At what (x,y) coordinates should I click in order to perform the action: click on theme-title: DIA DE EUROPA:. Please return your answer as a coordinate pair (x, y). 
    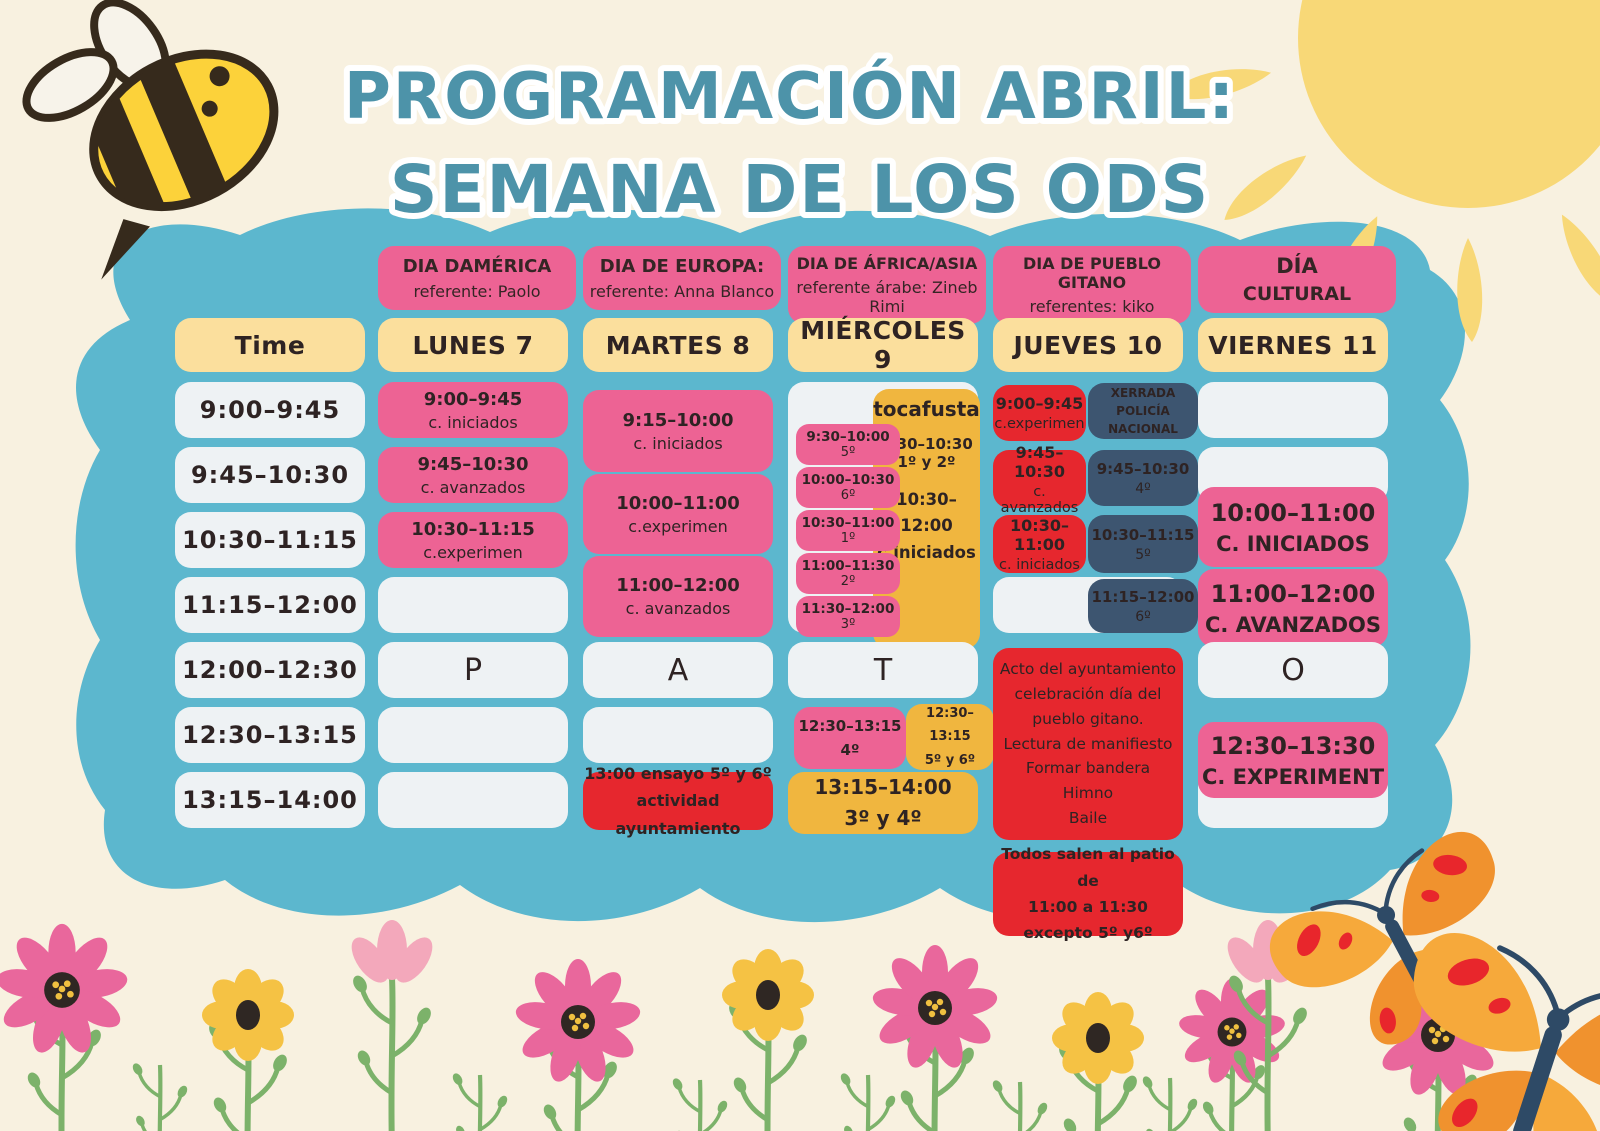
    Looking at the image, I should click on (682, 266).